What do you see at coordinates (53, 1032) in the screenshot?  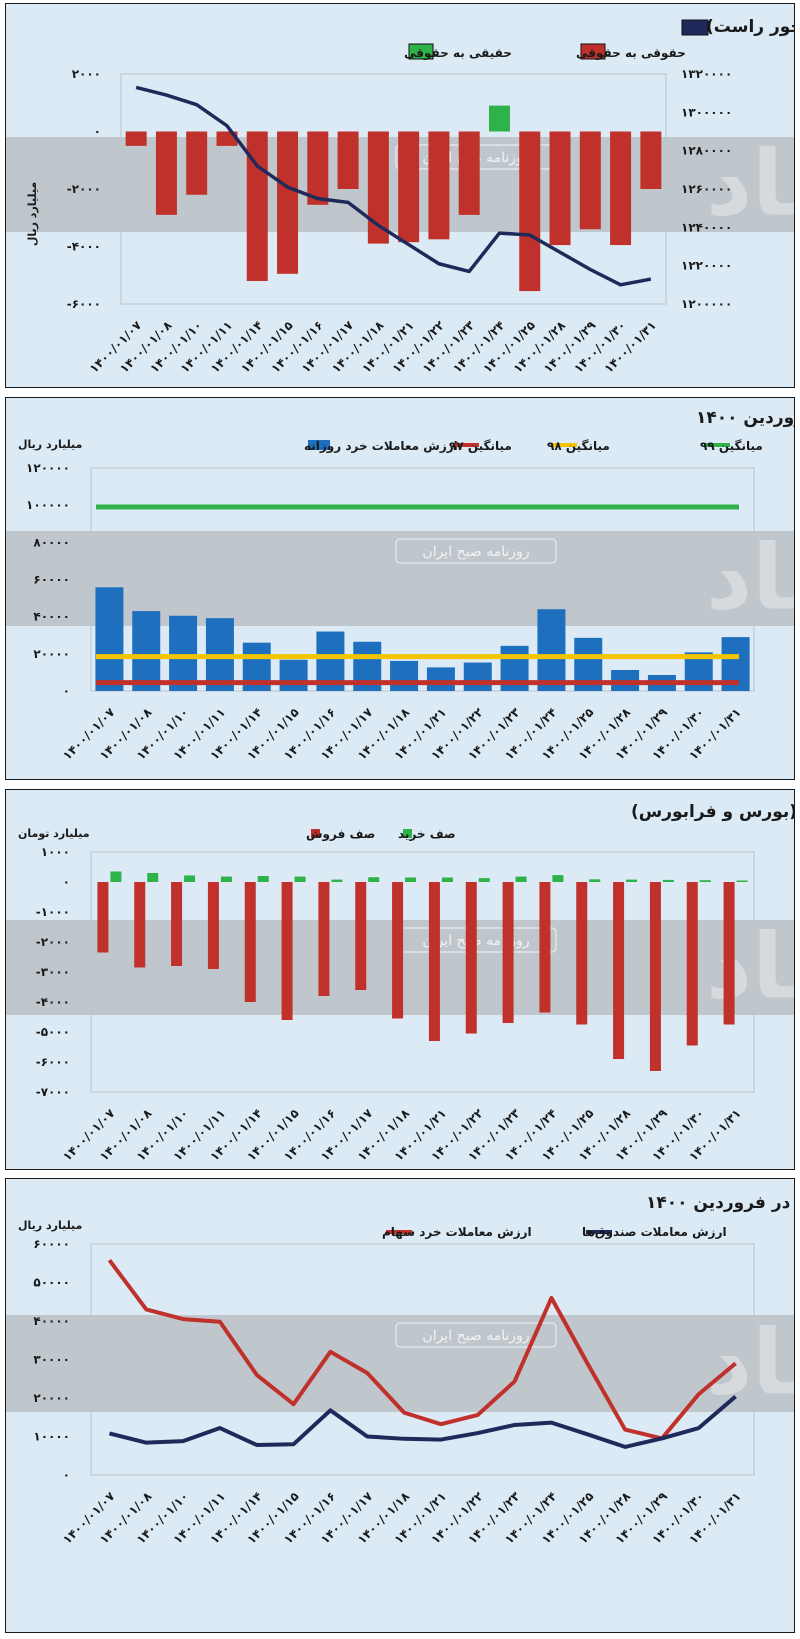 I see `y-tick-label: -۵۰۰۰` at bounding box center [53, 1032].